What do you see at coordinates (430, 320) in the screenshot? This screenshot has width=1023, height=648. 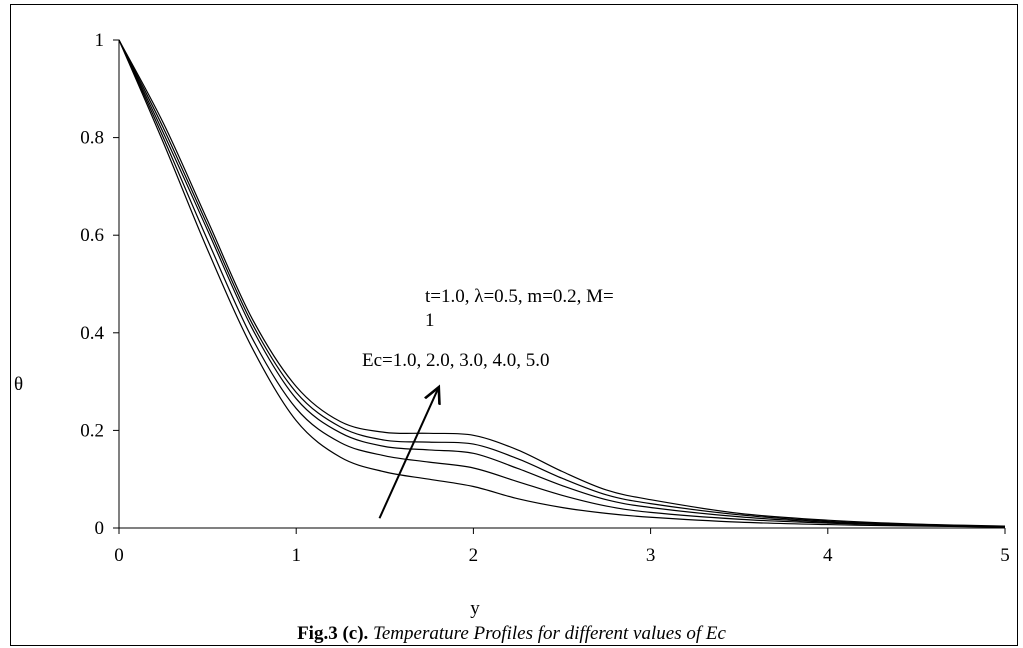 I see `parameters-annotation-line2: 1` at bounding box center [430, 320].